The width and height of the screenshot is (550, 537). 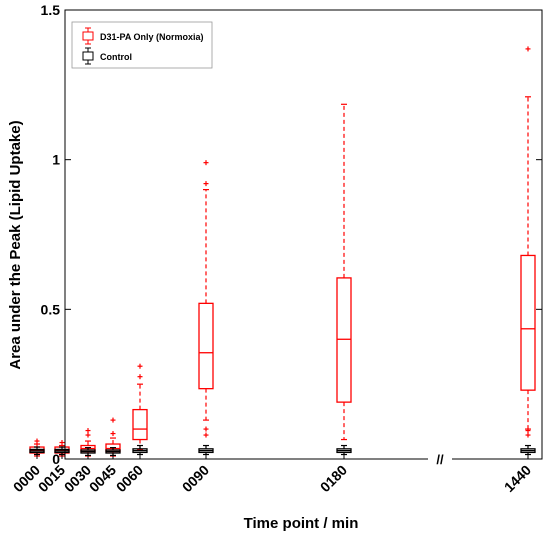 I want to click on legend-icon-treated-box, so click(x=88, y=36).